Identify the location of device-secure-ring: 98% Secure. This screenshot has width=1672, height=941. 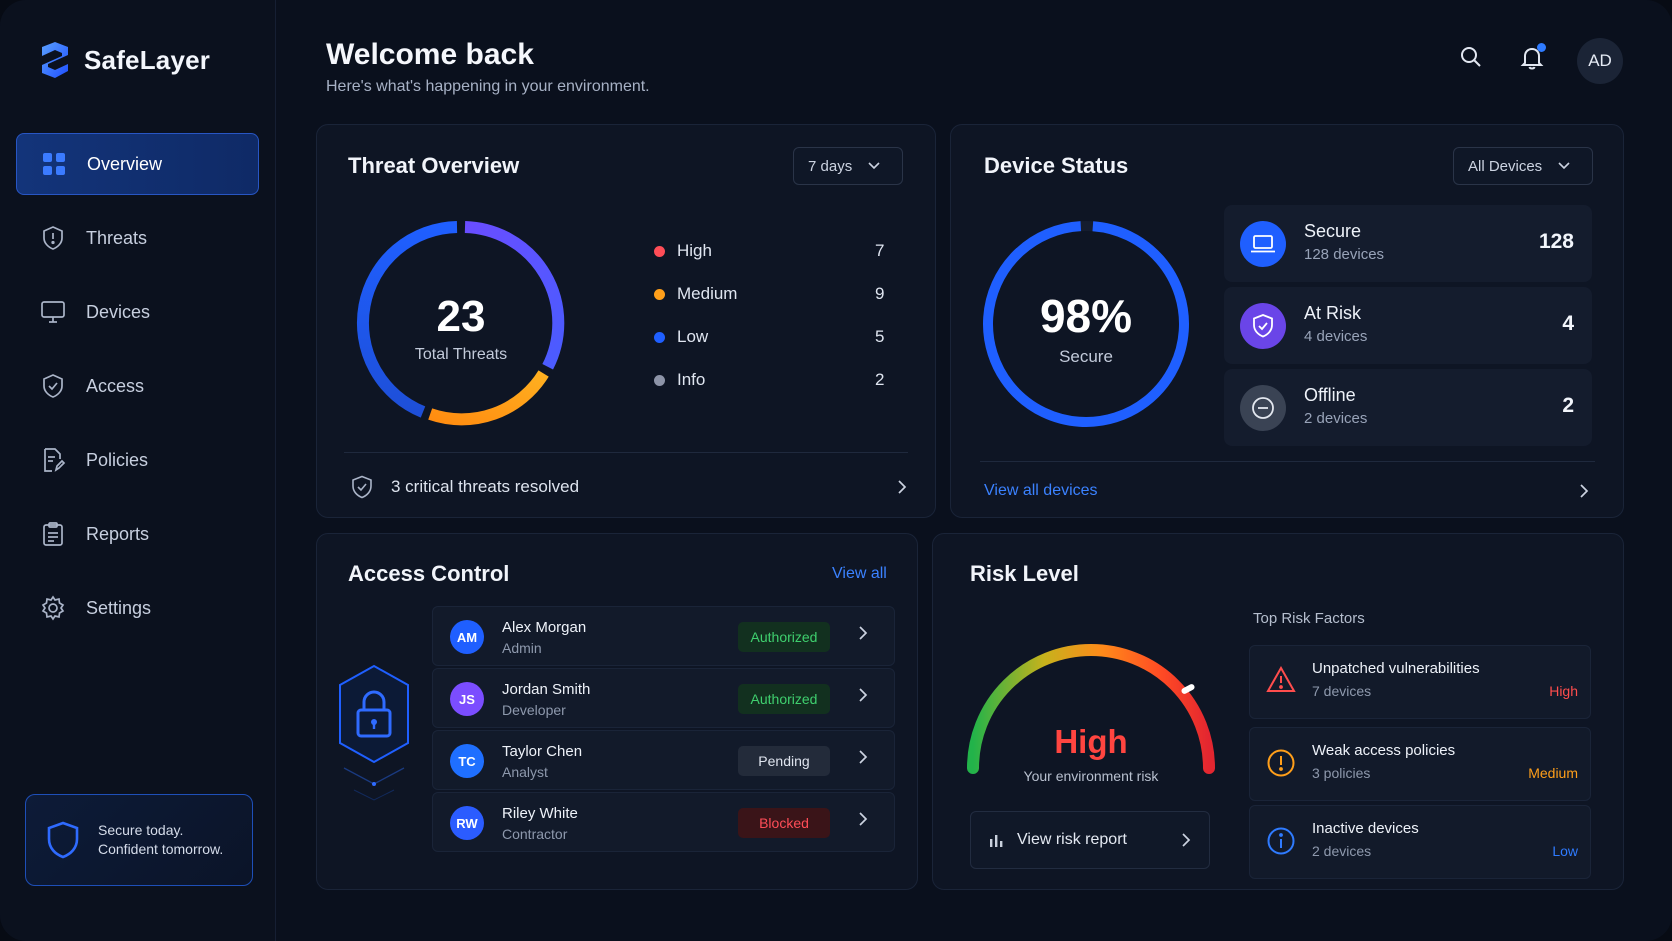
(1086, 324).